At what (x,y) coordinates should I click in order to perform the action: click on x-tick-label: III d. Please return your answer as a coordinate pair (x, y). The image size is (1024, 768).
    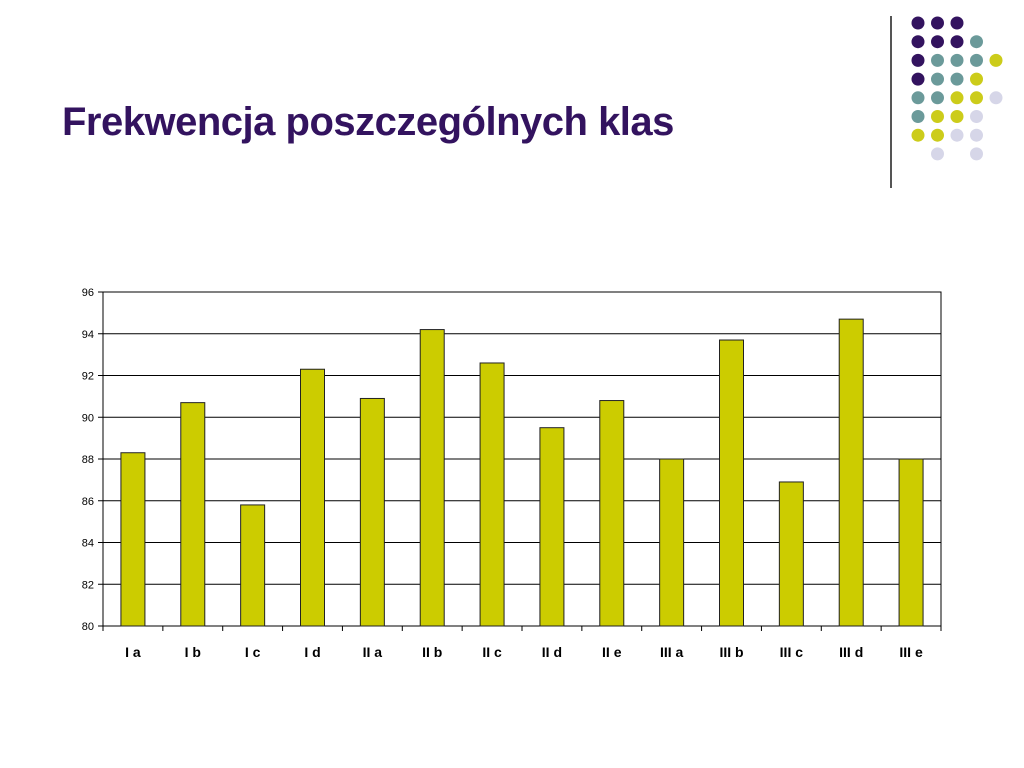
    Looking at the image, I should click on (851, 652).